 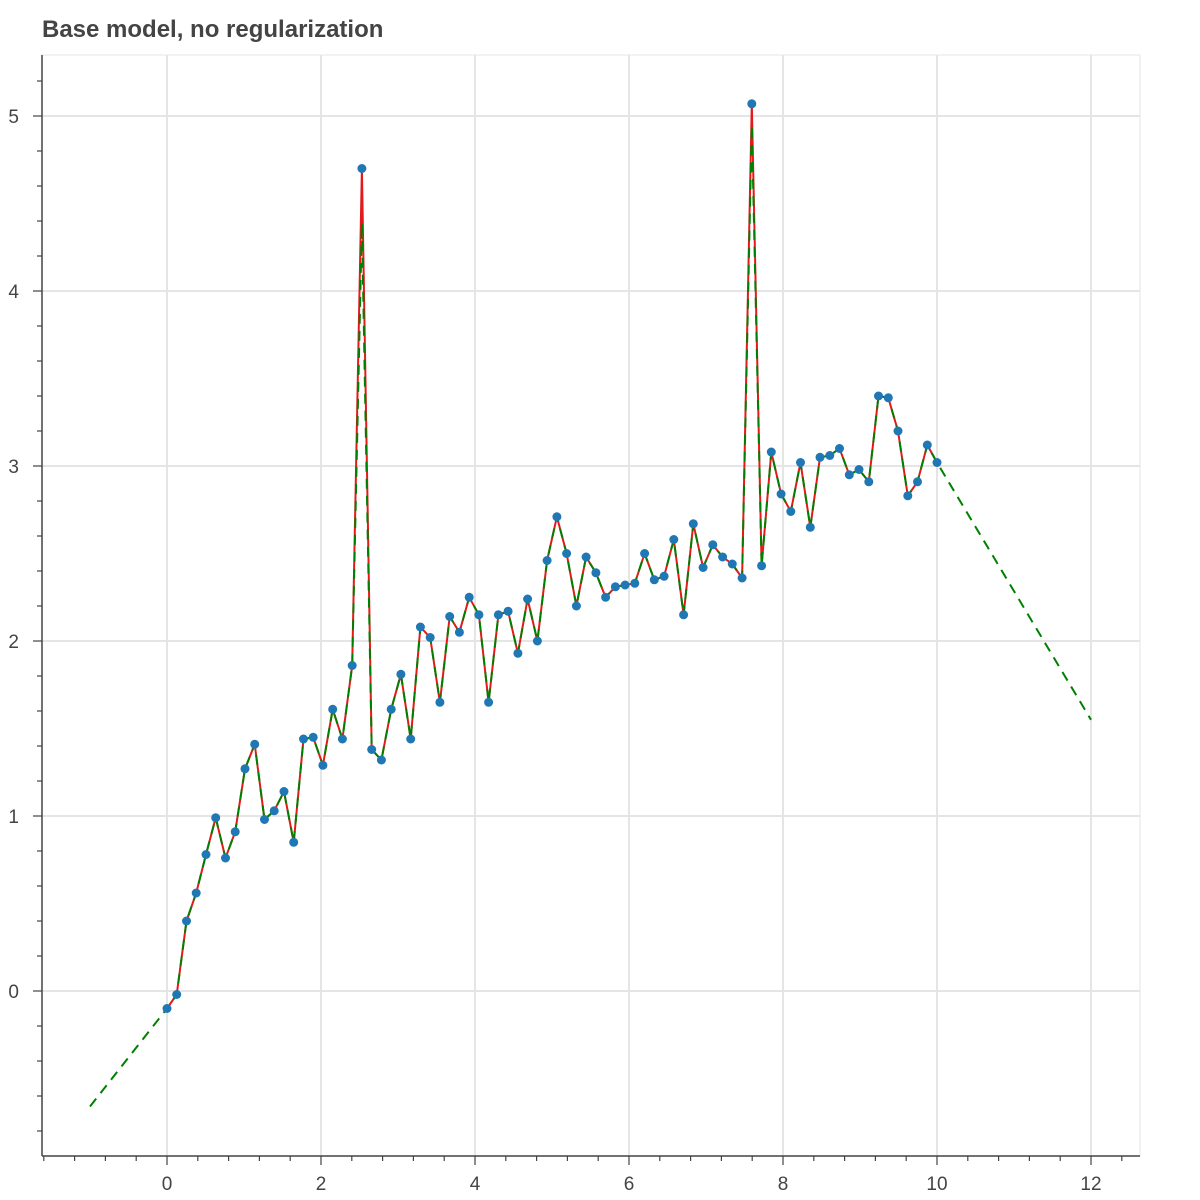 What do you see at coordinates (936, 1184) in the screenshot?
I see `x-tick-label: 10` at bounding box center [936, 1184].